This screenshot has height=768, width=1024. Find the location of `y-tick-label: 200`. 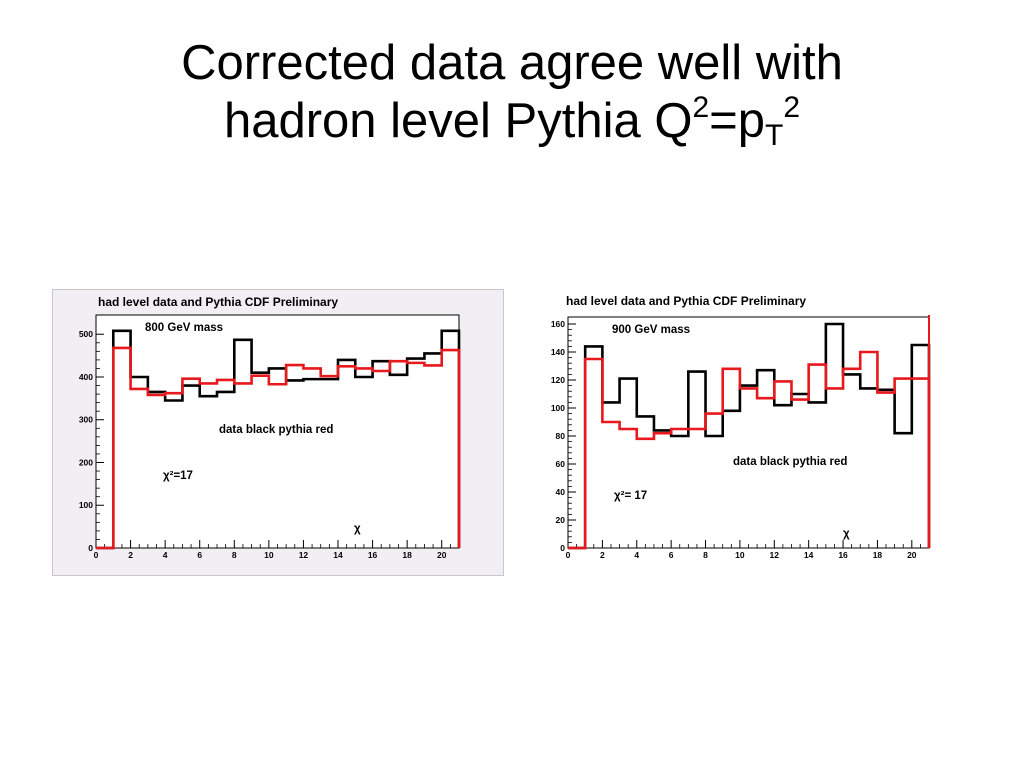

y-tick-label: 200 is located at coordinates (86, 462).